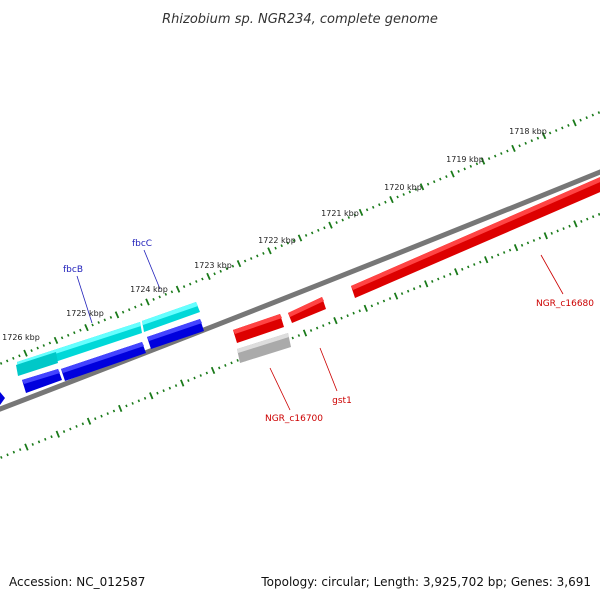 This screenshot has width=600, height=600. Describe the element at coordinates (103, 361) in the screenshot. I see `gene-feature-fbcB` at that location.